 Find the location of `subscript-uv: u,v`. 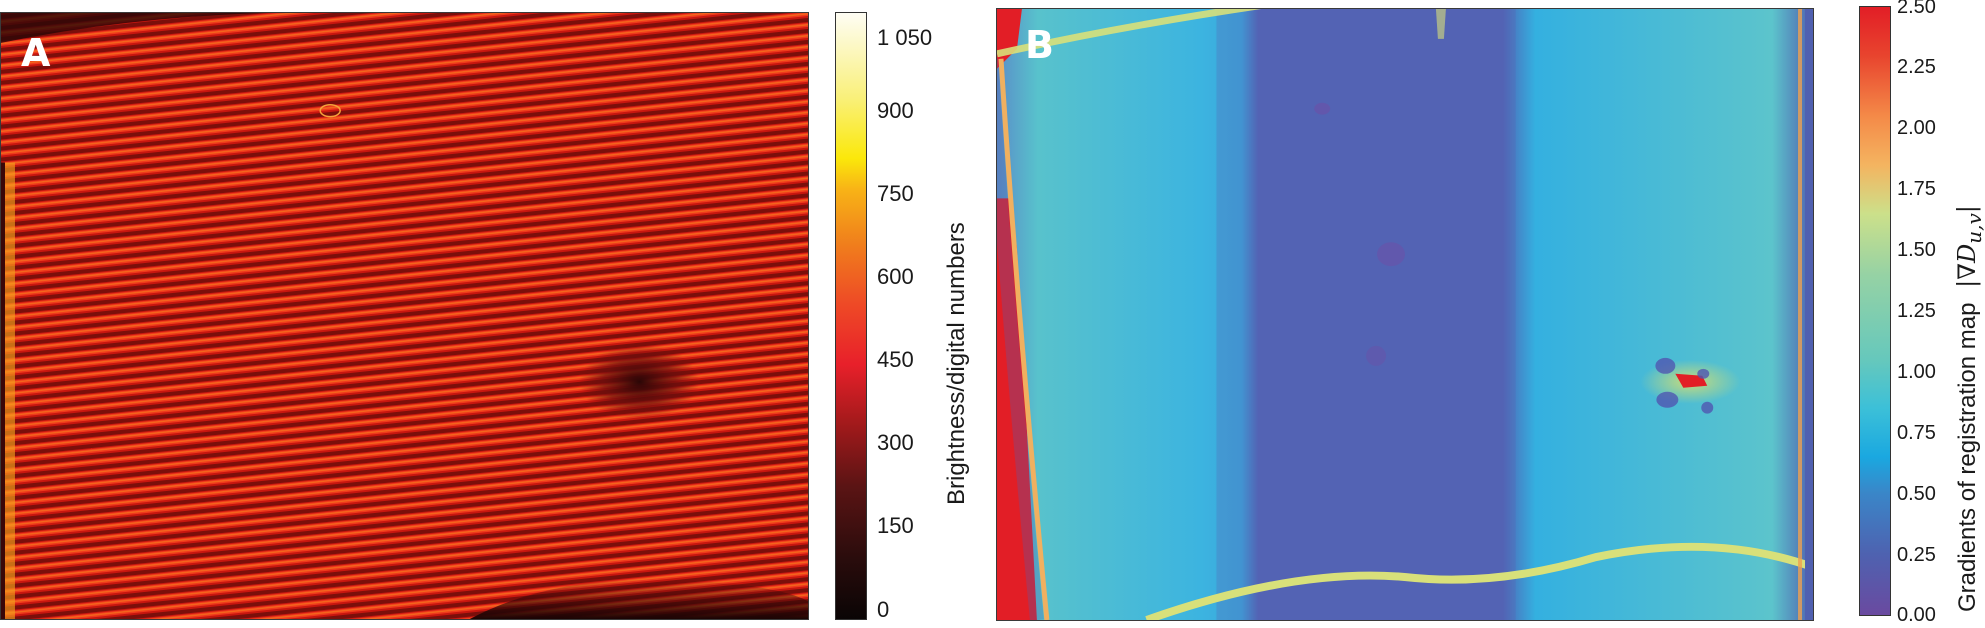

subscript-uv: u,v is located at coordinates (1973, 228).